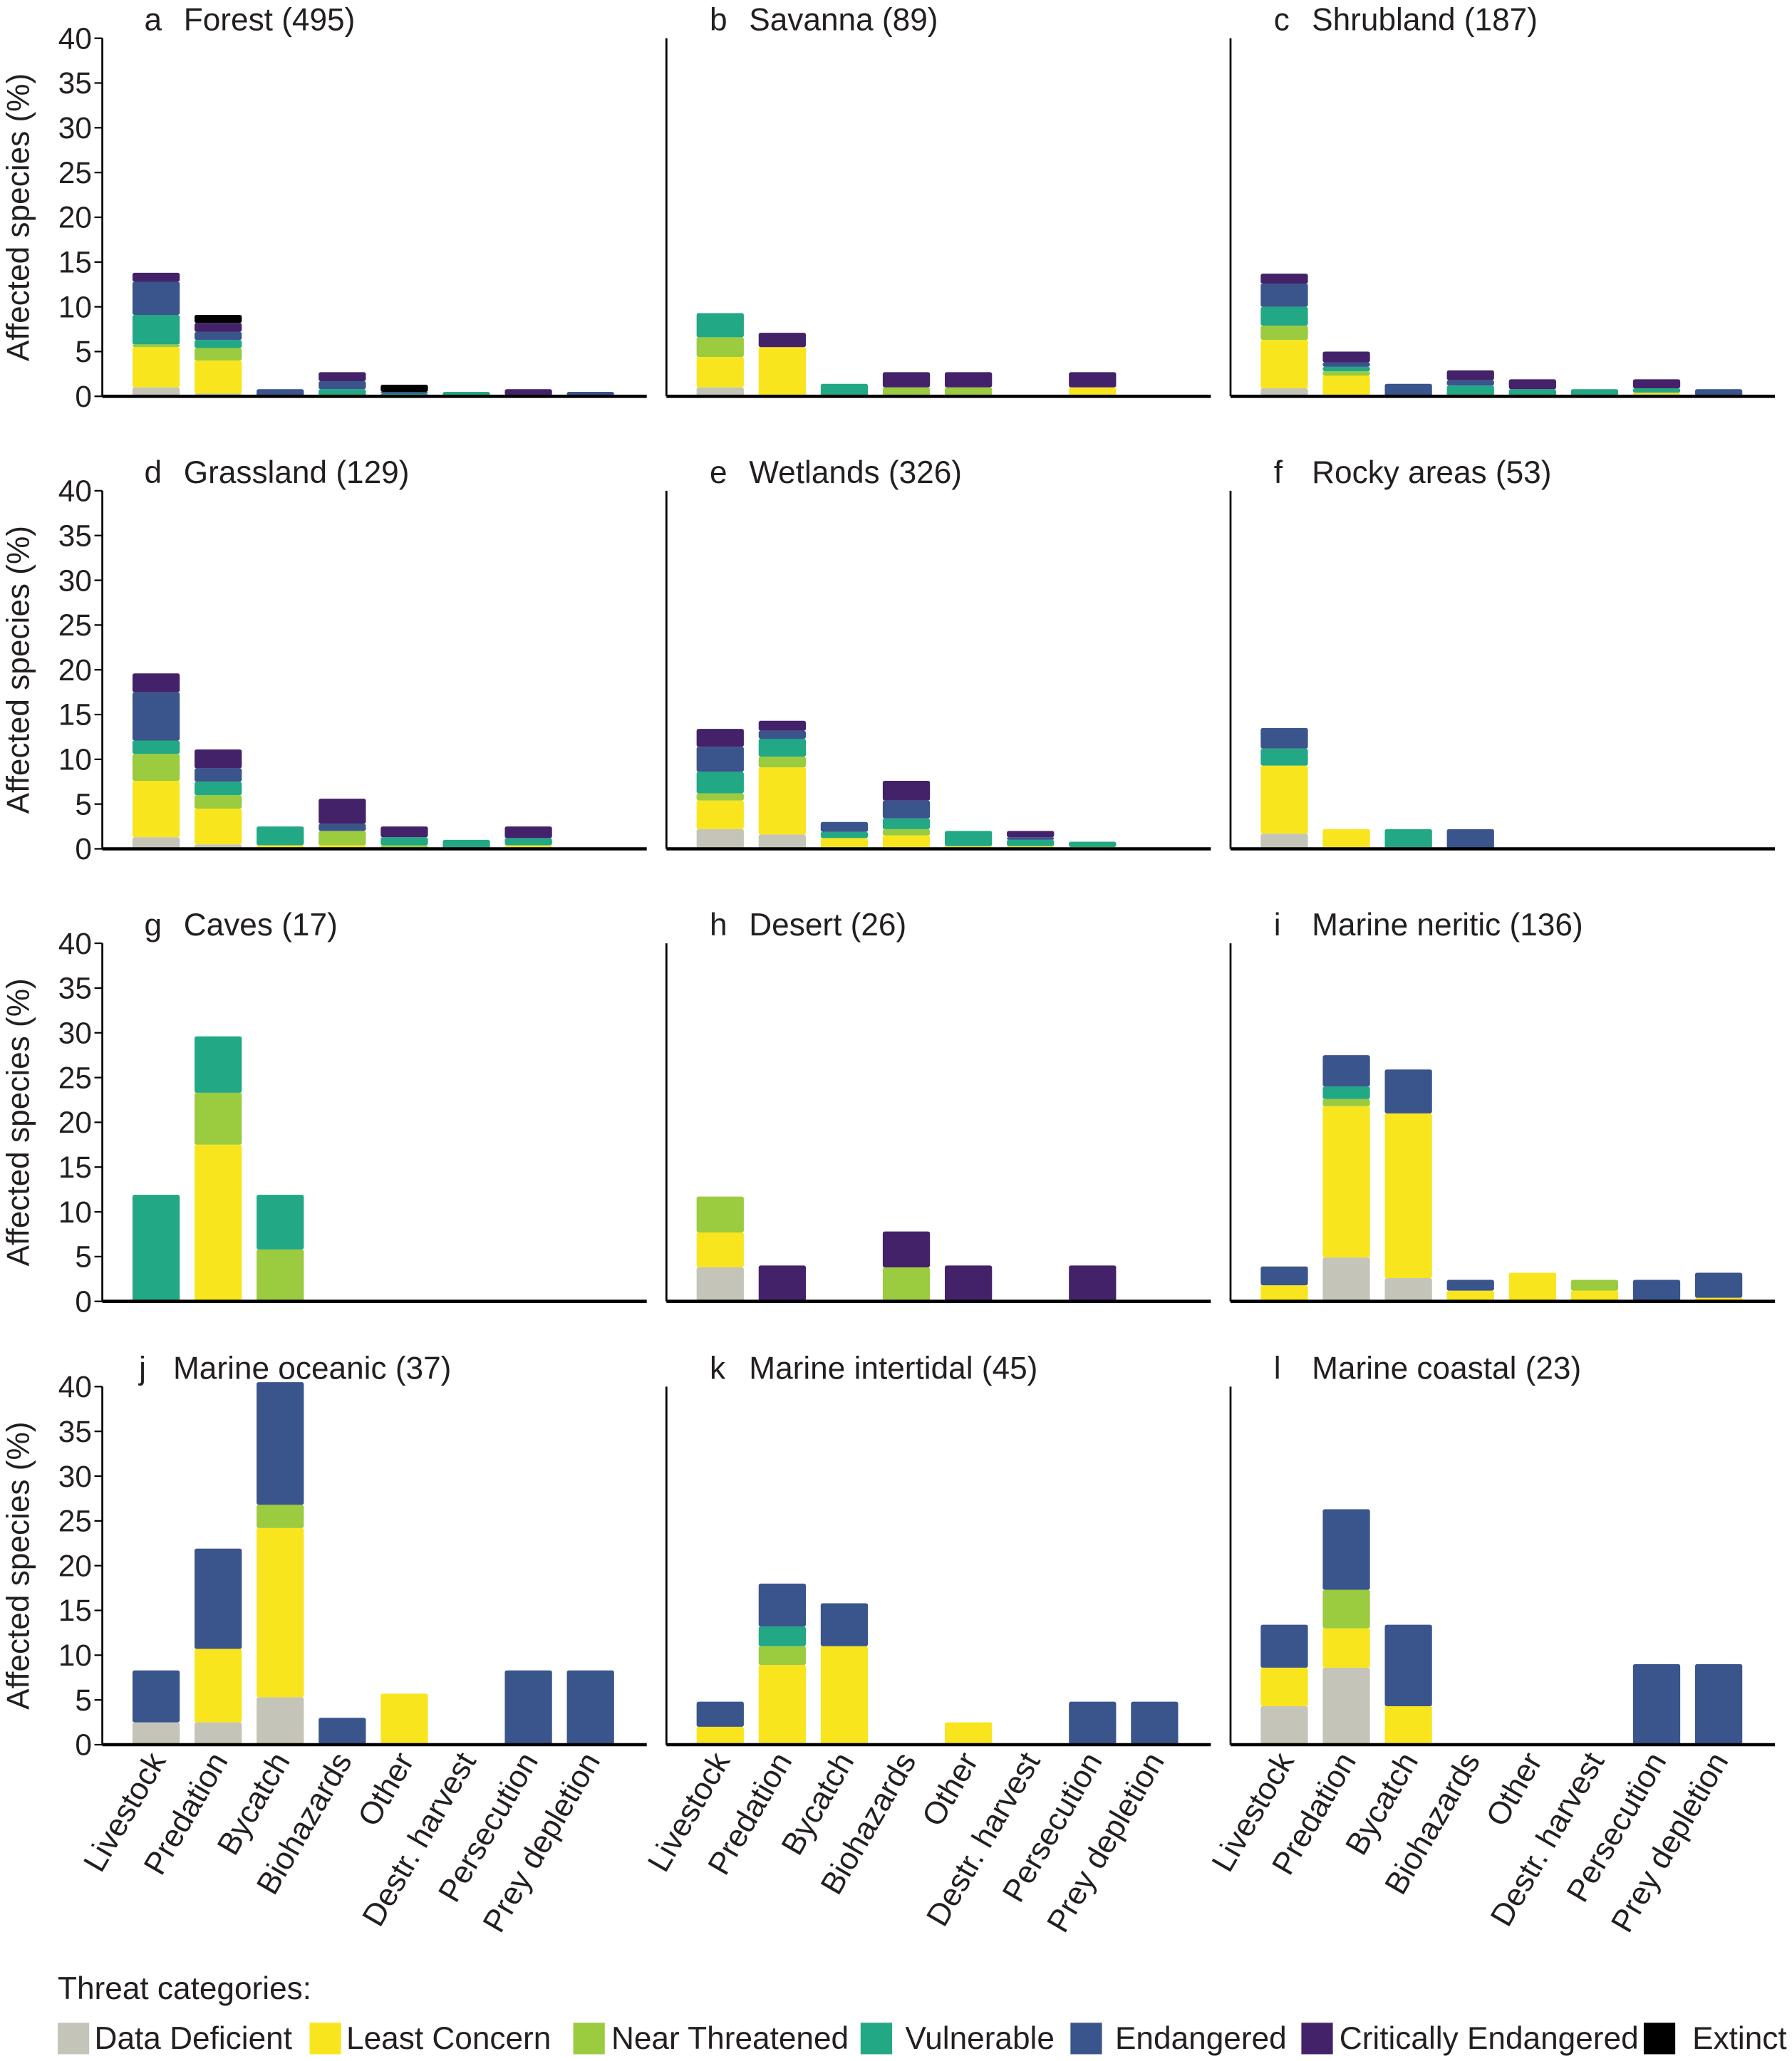 The width and height of the screenshot is (1792, 2061). Describe the element at coordinates (980, 2038) in the screenshot. I see `legend-label: Vulnerable` at that location.